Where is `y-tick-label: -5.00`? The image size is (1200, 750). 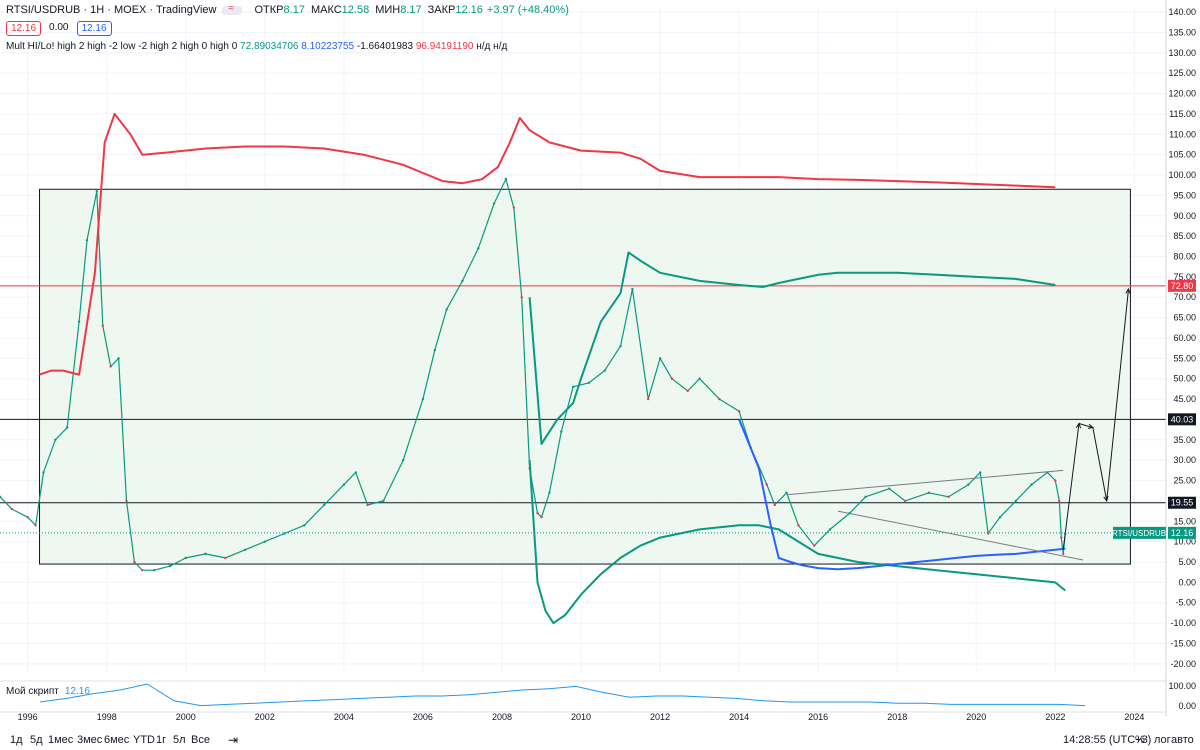 y-tick-label: -5.00 is located at coordinates (1185, 603).